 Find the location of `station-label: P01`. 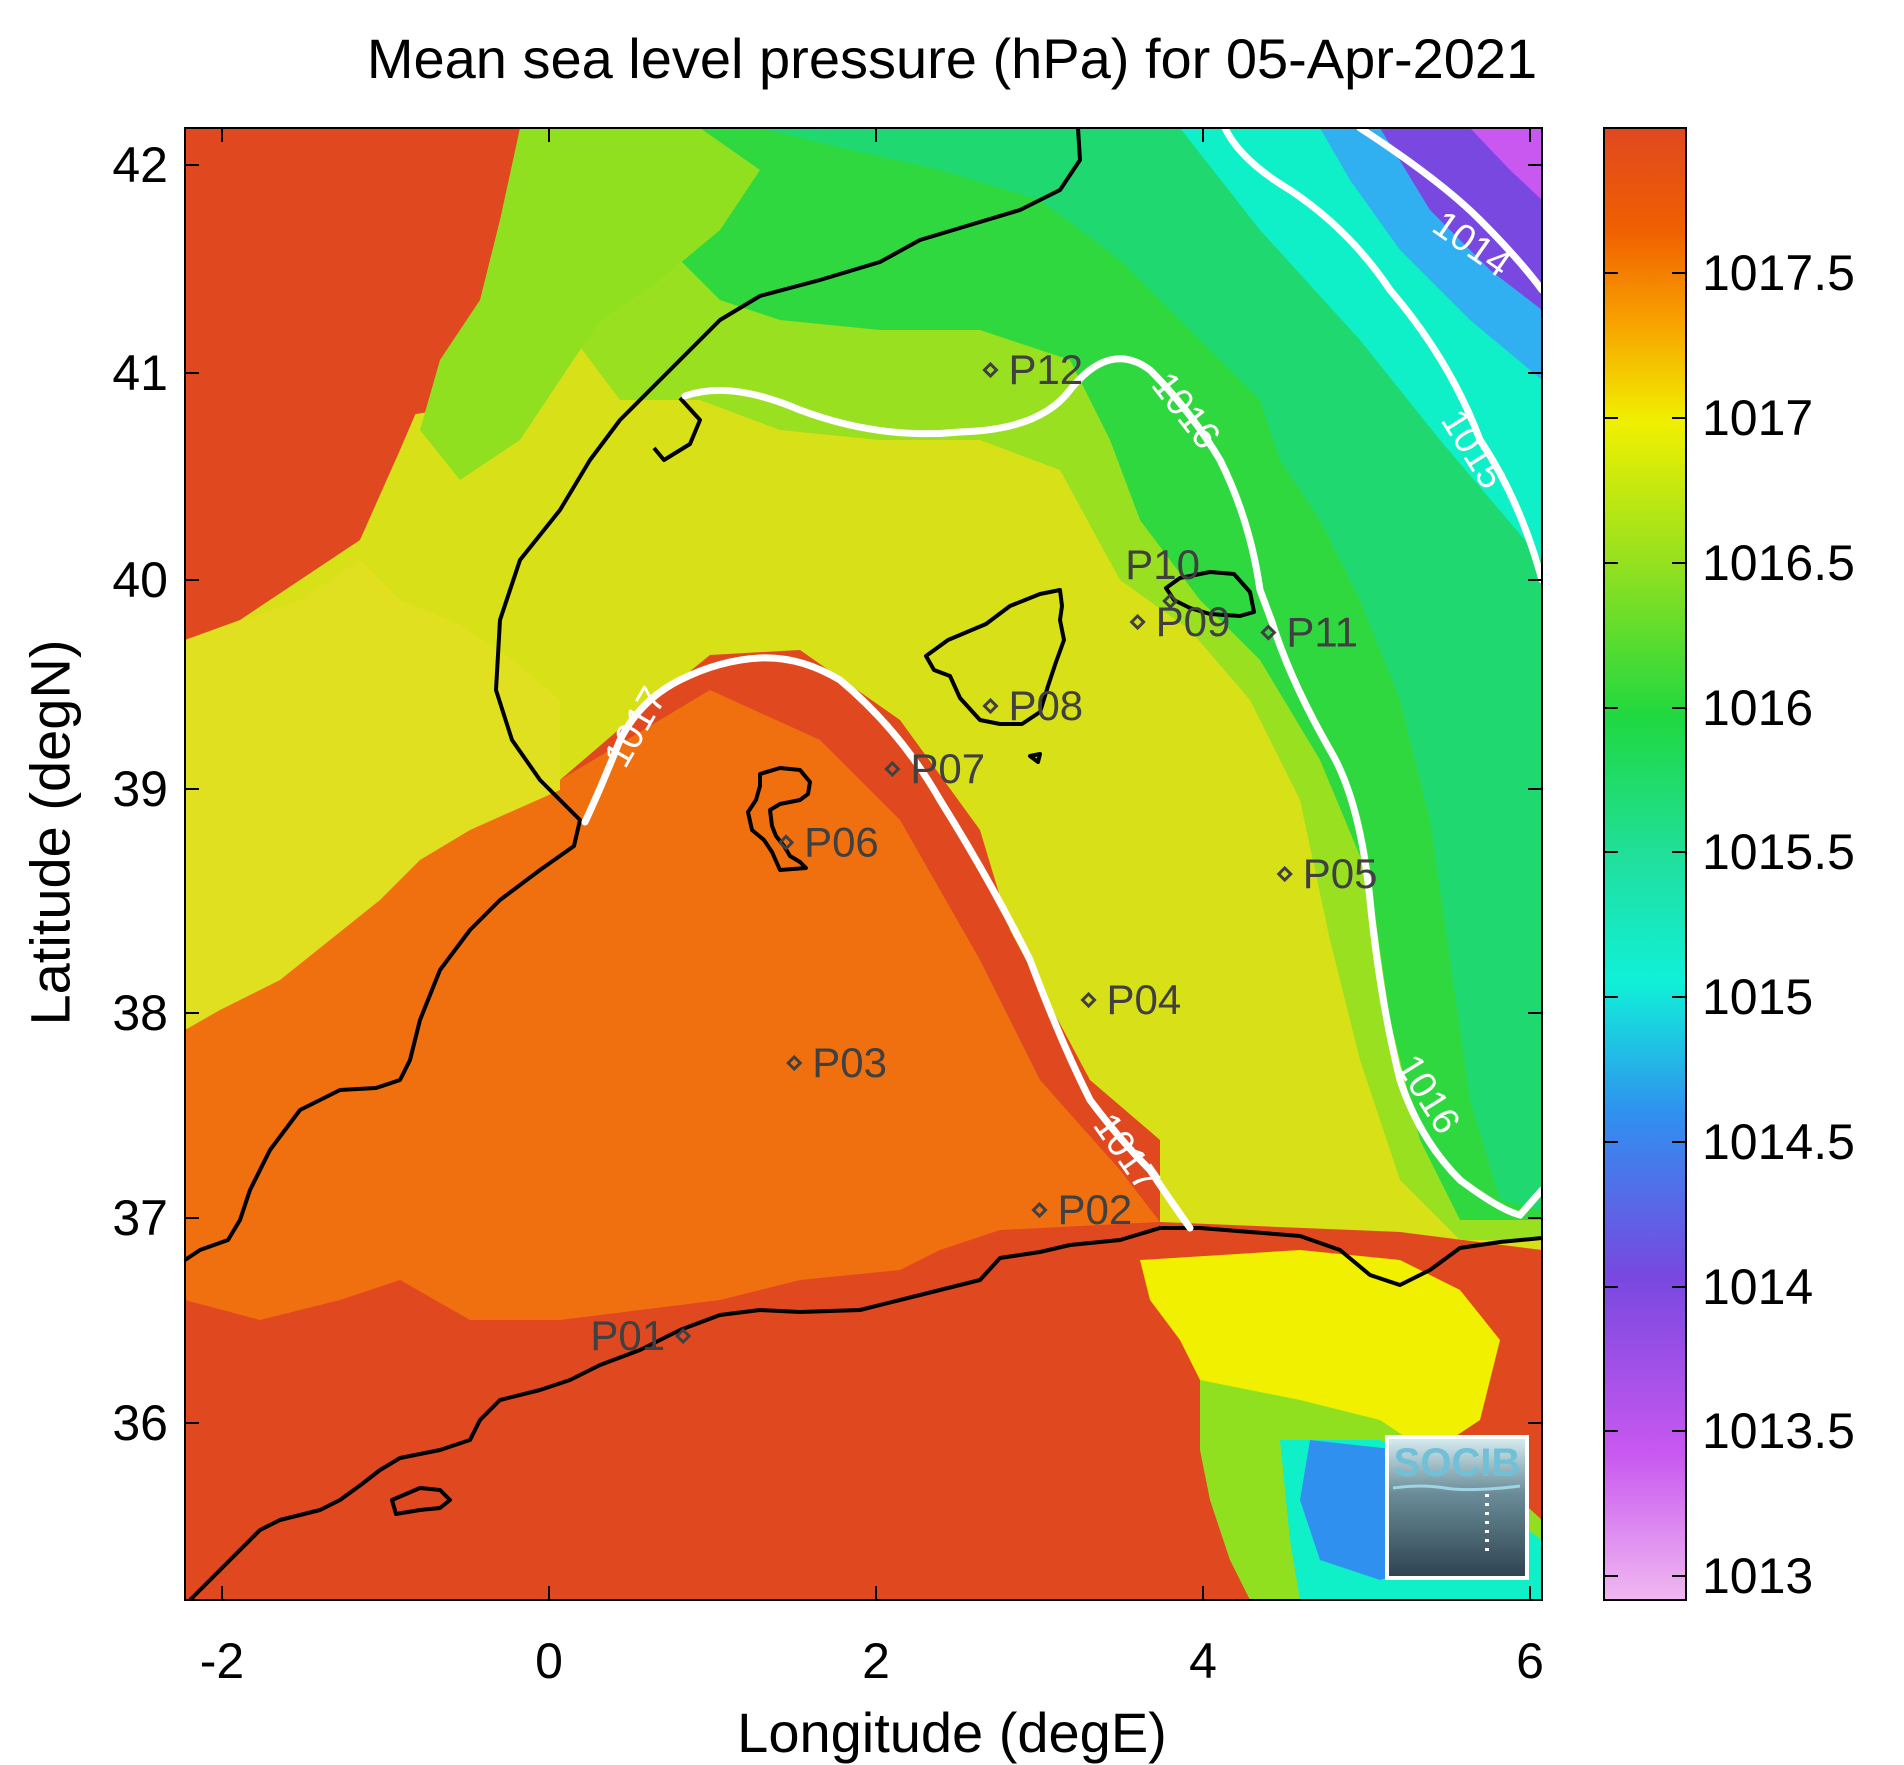

station-label: P01 is located at coordinates (627, 1335).